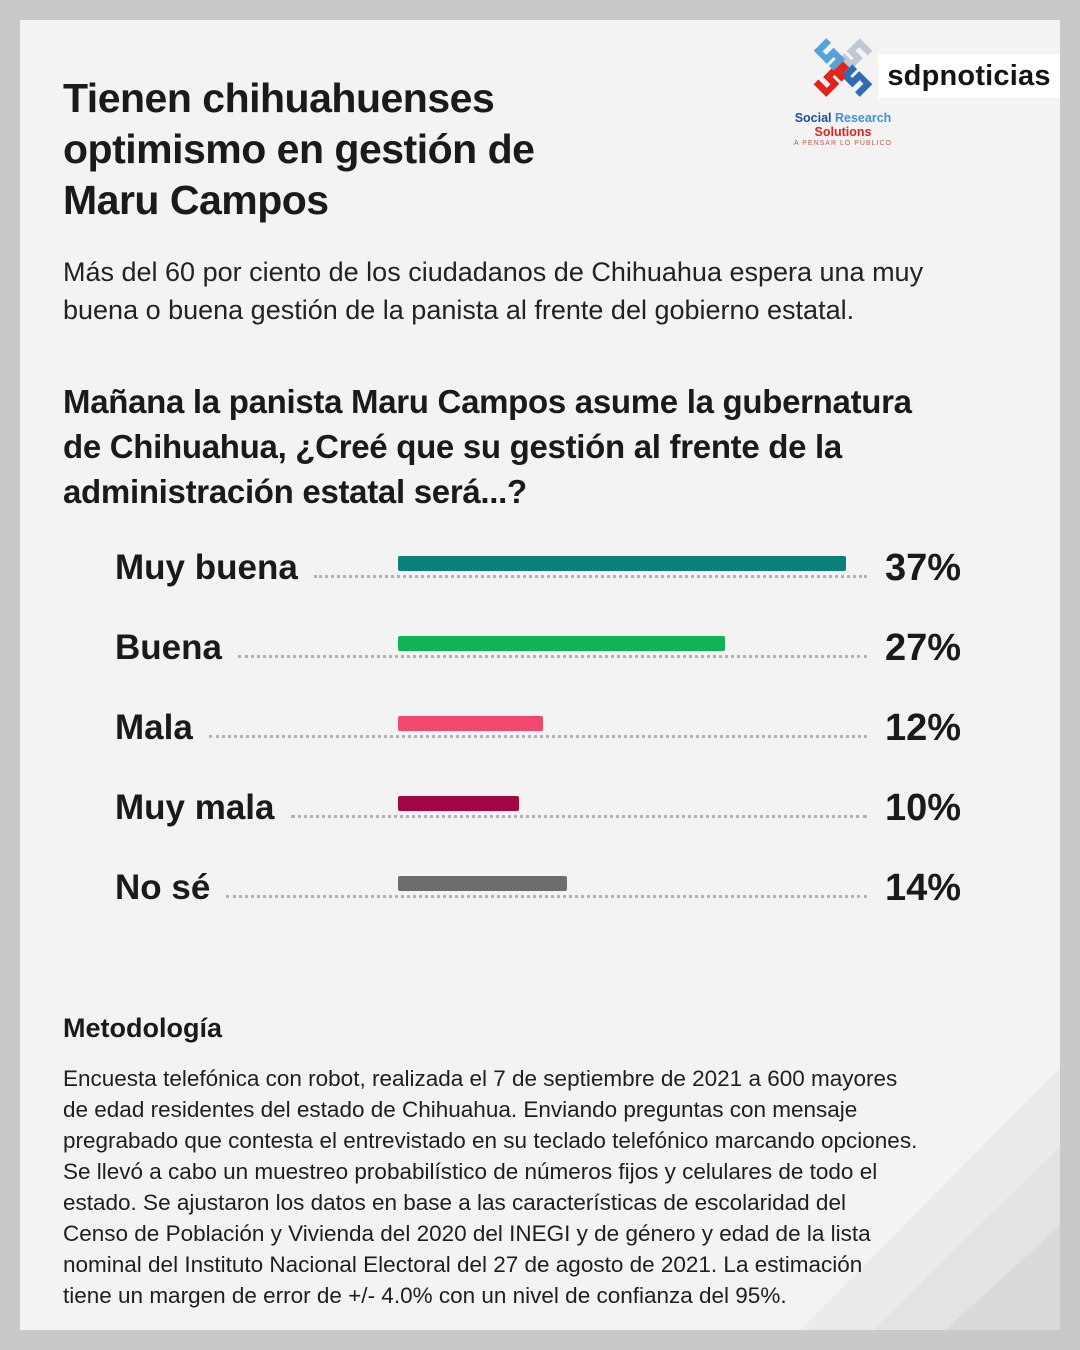 The image size is (1080, 1350). What do you see at coordinates (154, 727) in the screenshot?
I see `category-label: Mala` at bounding box center [154, 727].